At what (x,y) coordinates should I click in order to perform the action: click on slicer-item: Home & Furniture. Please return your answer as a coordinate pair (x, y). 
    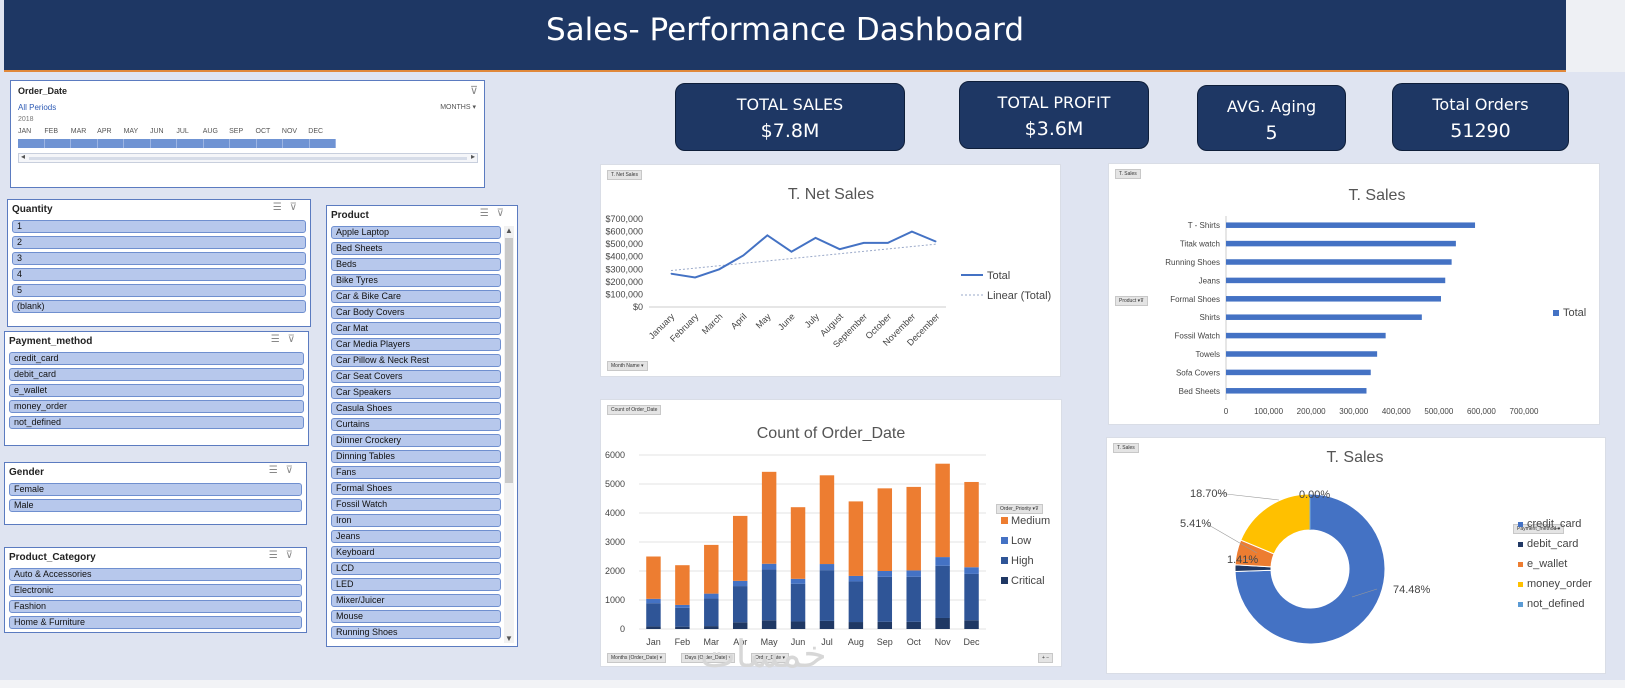
    Looking at the image, I should click on (155, 622).